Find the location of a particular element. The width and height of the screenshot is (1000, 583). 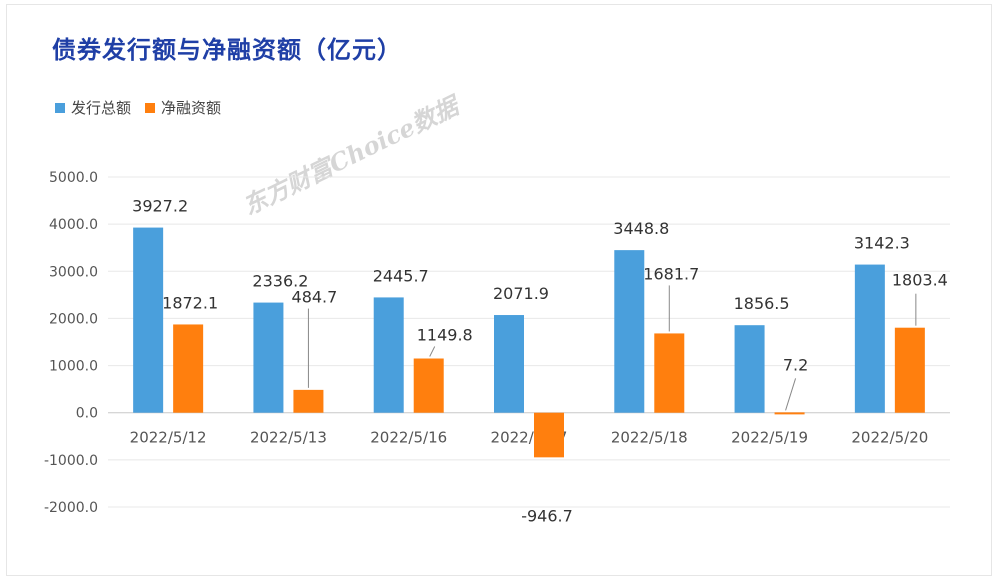

net-financing-data-label: 1681.7 is located at coordinates (671, 273).